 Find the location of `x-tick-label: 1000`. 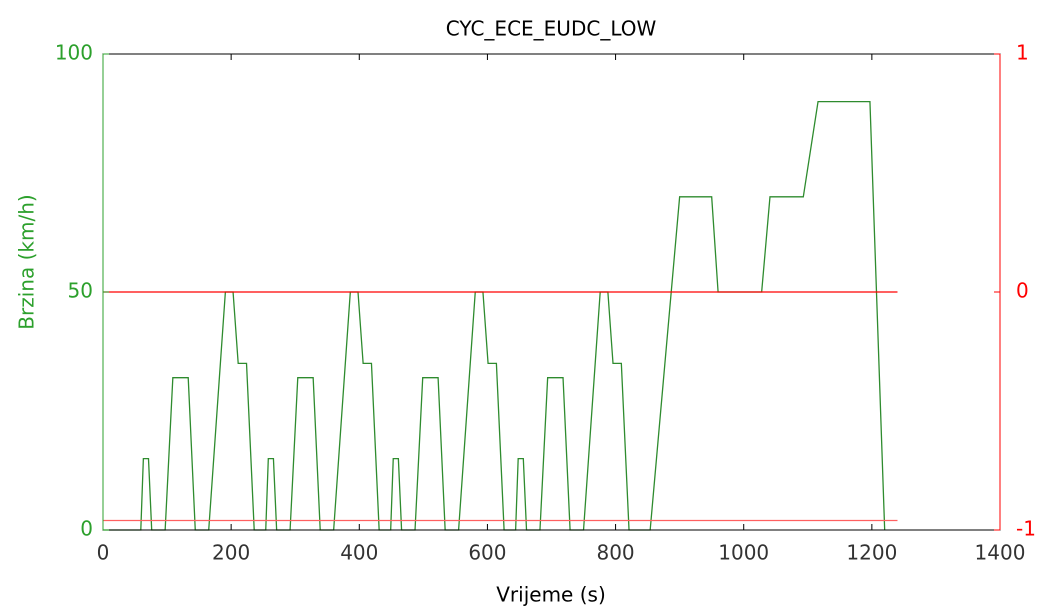

x-tick-label: 1000 is located at coordinates (743, 553).